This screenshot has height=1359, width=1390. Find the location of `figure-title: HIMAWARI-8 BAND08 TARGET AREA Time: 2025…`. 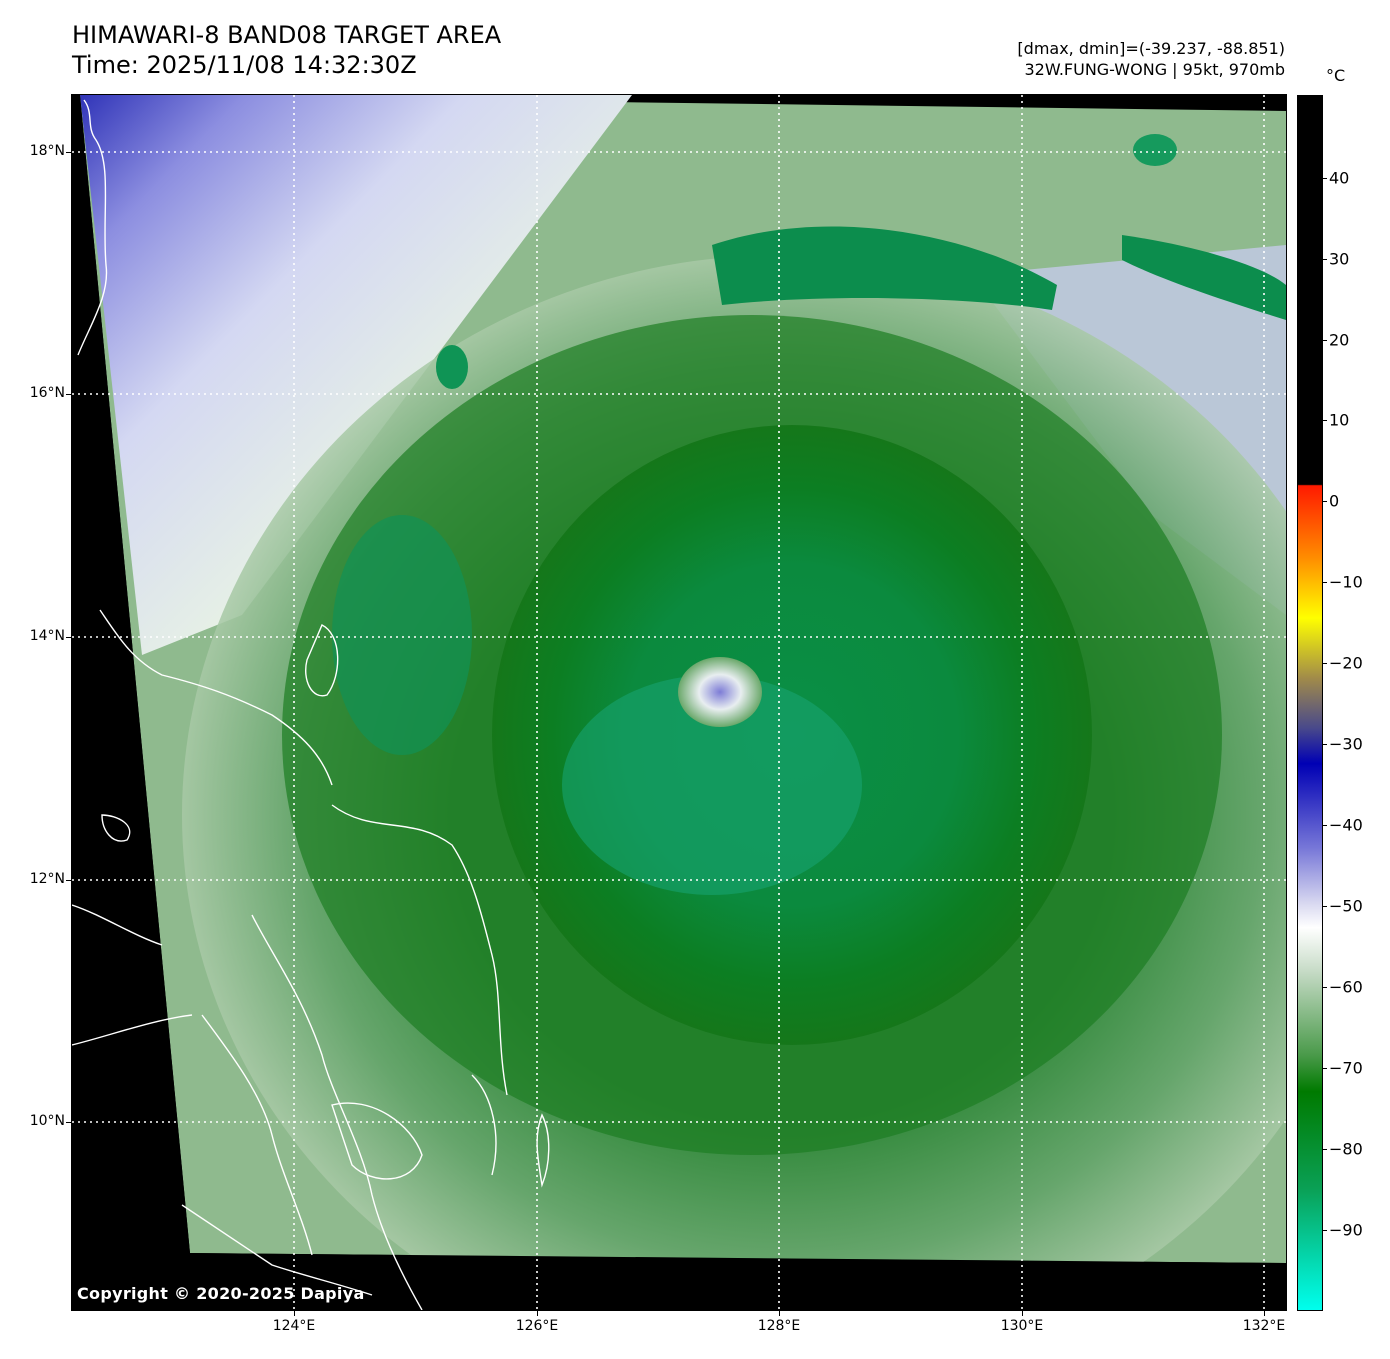

figure-title: HIMAWARI-8 BAND08 TARGET AREA Time: 2025… is located at coordinates (286, 50).